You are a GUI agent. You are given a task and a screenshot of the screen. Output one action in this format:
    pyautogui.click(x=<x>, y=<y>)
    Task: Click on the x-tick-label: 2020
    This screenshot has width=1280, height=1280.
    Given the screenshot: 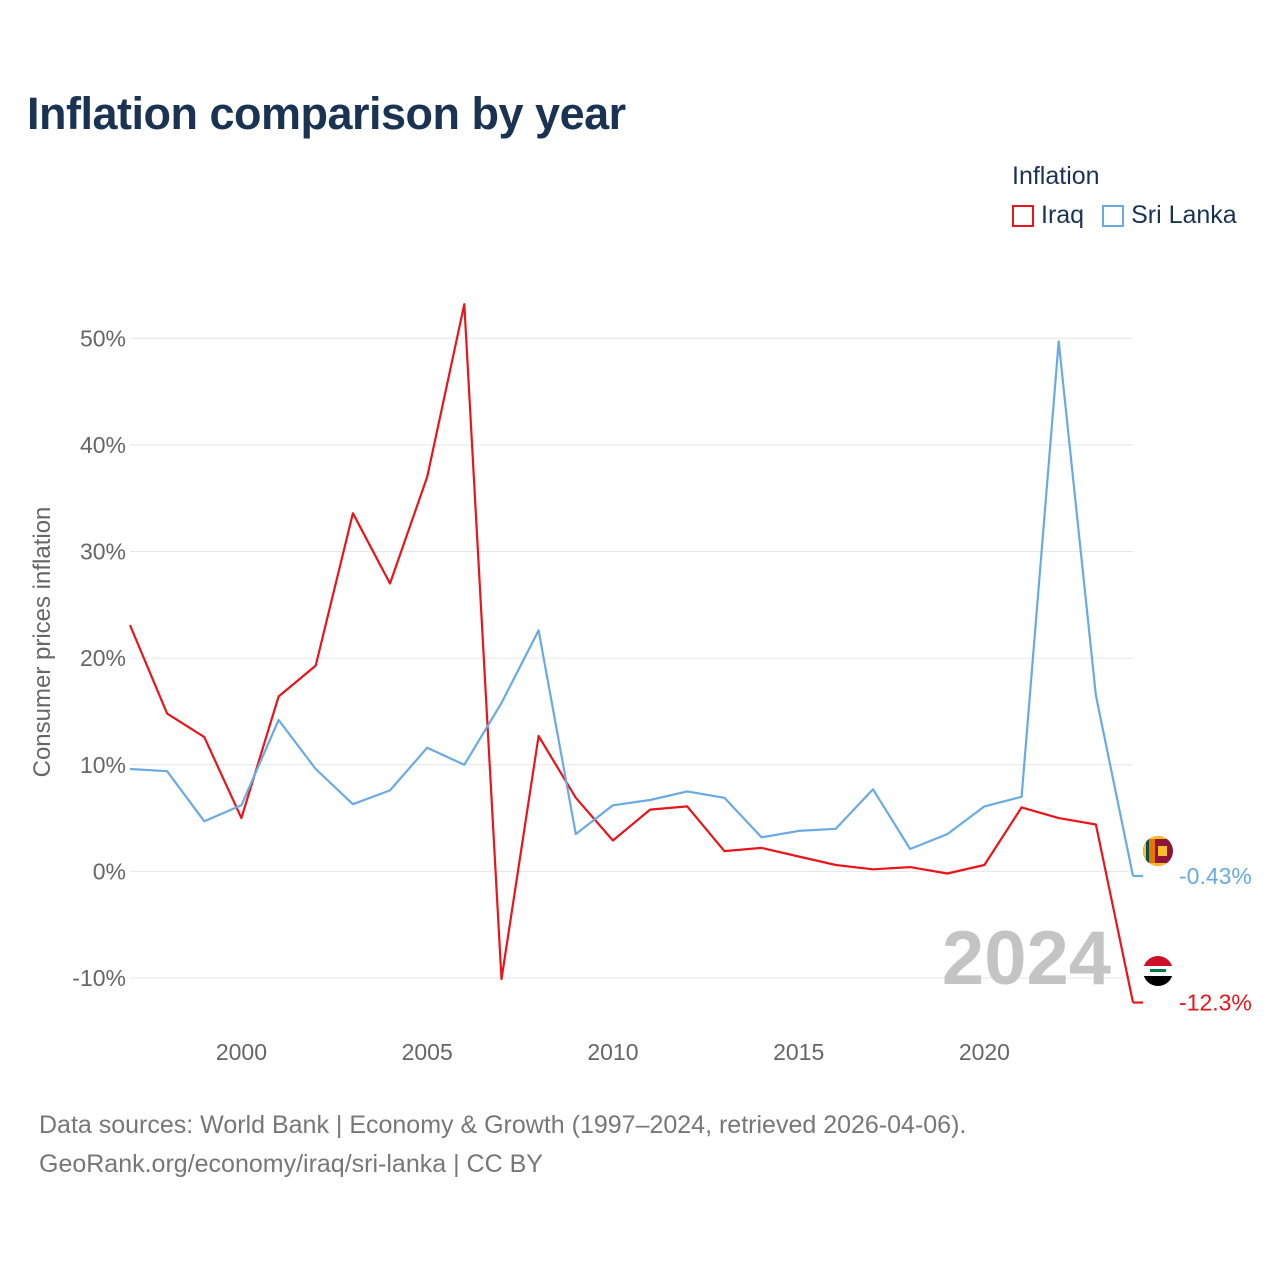 What is the action you would take?
    pyautogui.click(x=984, y=1052)
    